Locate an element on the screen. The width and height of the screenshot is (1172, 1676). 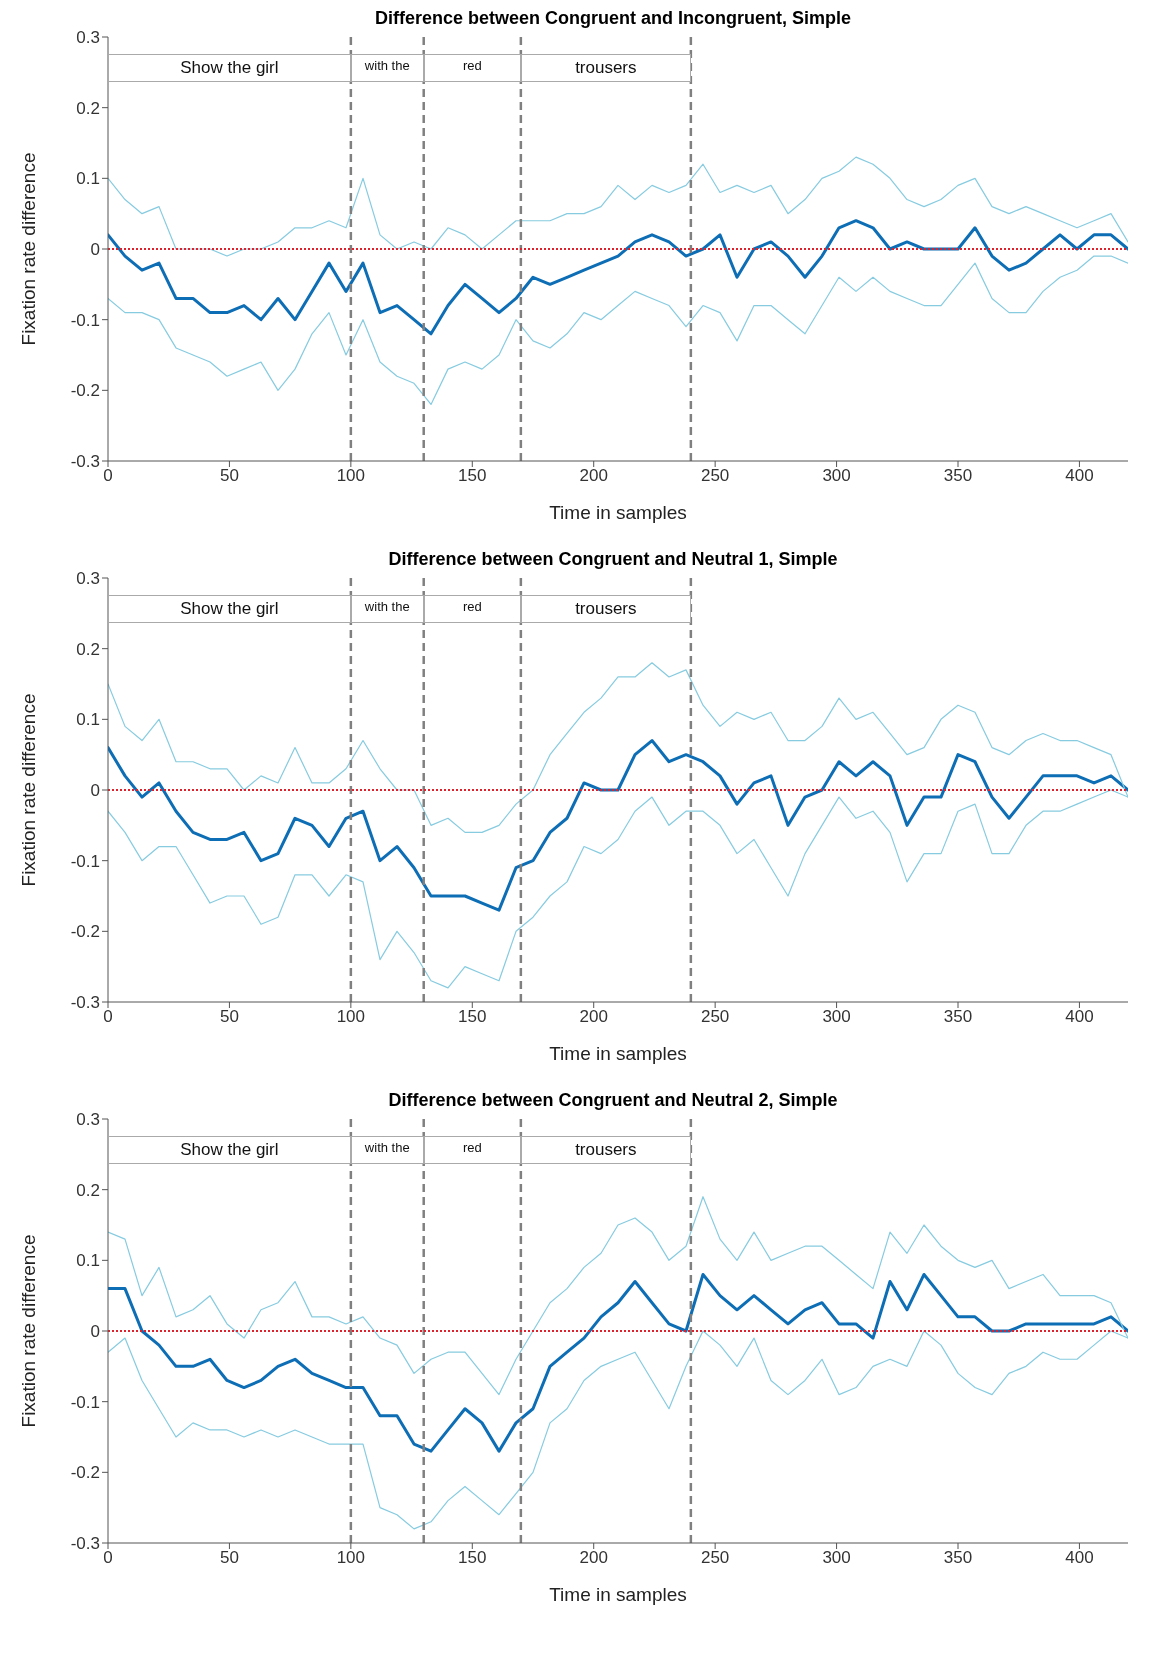
chart-title: Difference between Congruent and Incongruent, Simple is located at coordinates (613, 18).